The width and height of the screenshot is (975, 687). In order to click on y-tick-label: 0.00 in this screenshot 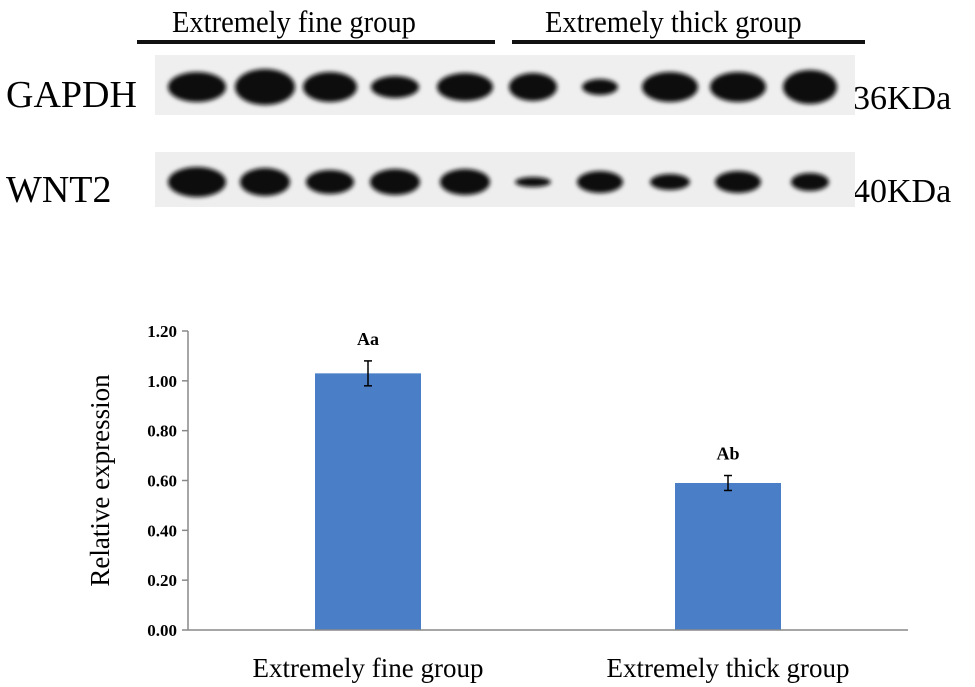, I will do `click(162, 630)`.